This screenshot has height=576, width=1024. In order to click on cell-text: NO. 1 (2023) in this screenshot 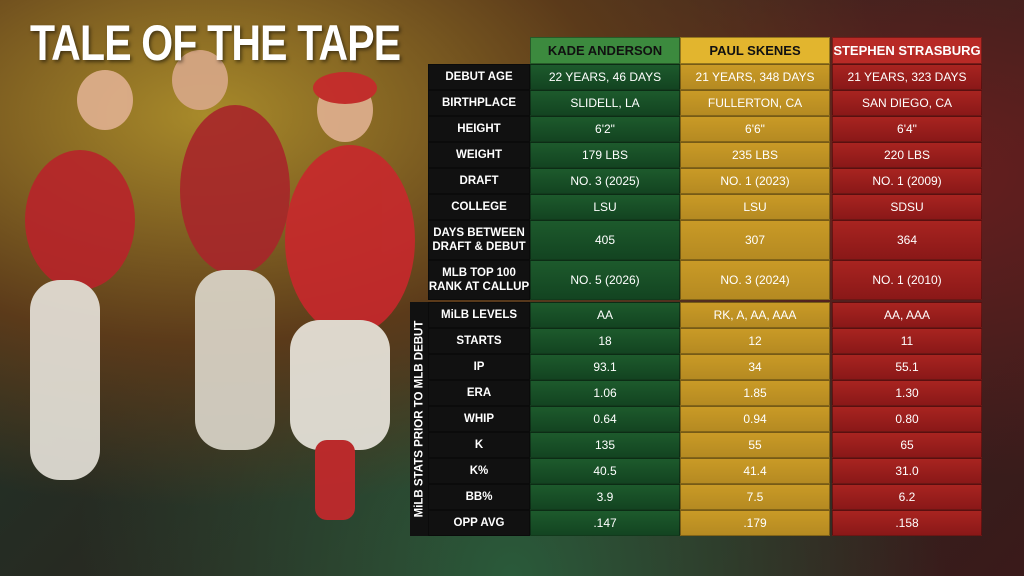, I will do `click(755, 181)`.